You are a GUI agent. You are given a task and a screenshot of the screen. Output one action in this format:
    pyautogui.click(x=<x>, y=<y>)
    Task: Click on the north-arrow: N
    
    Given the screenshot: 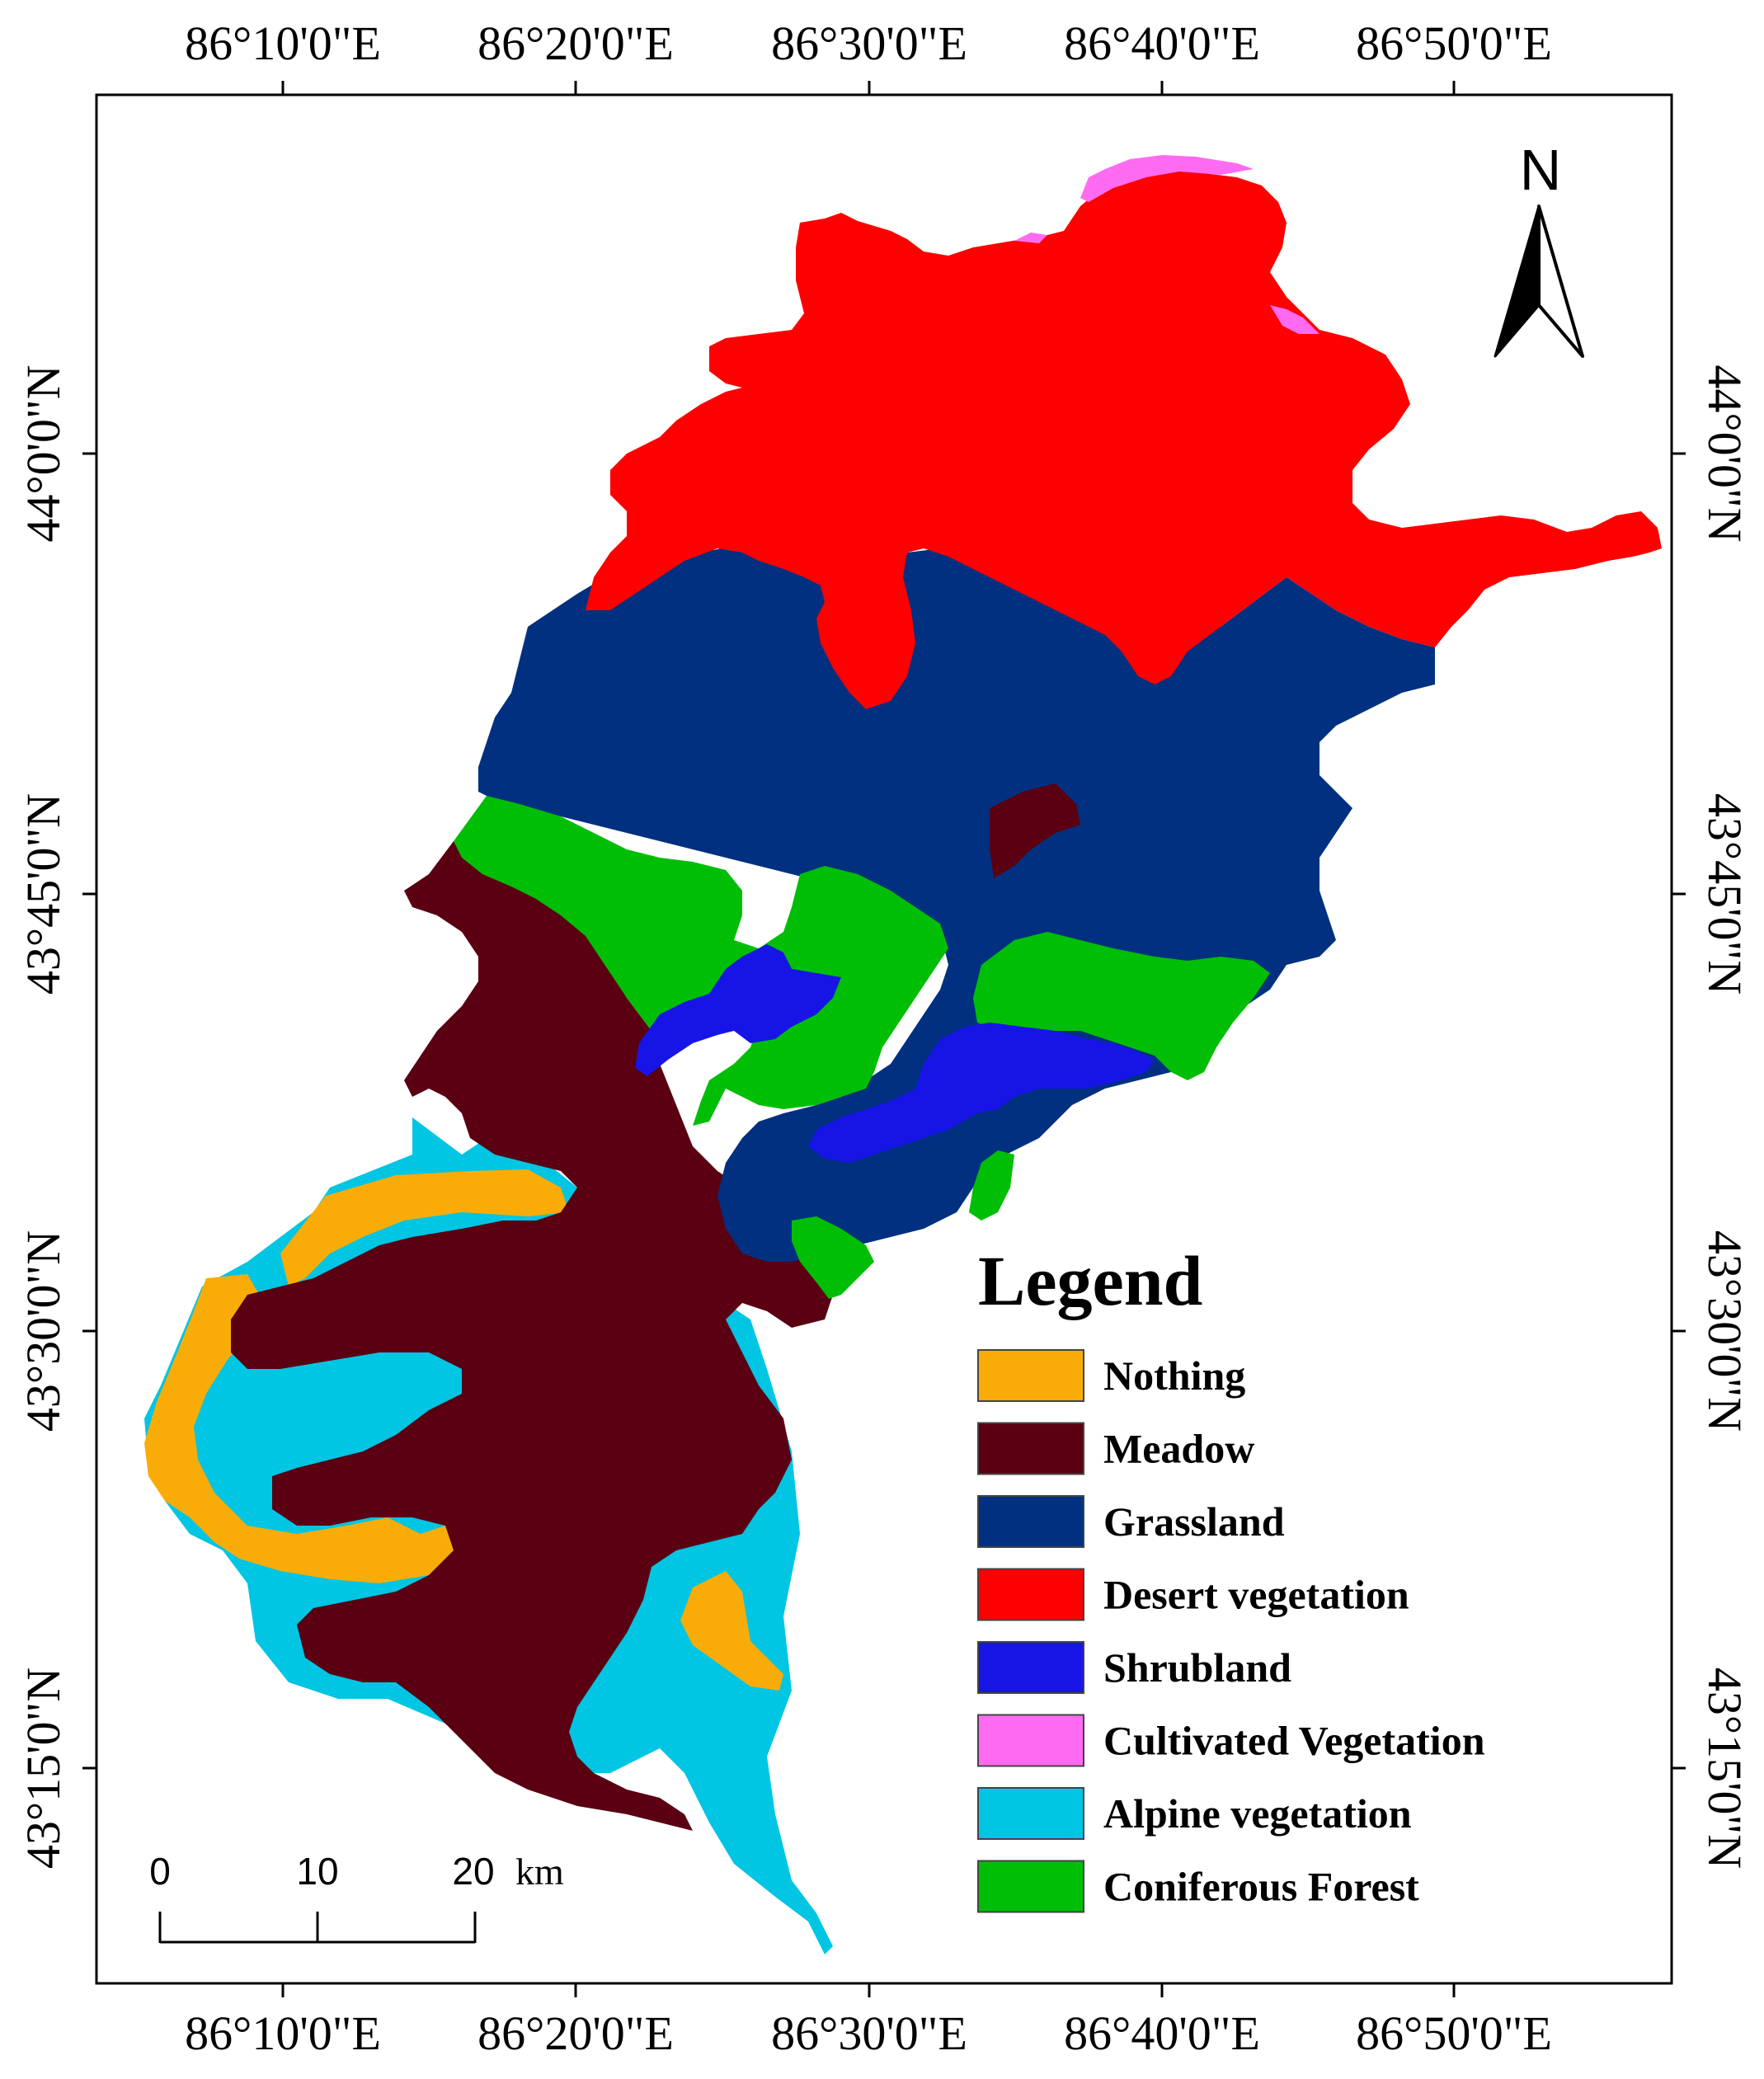 What is the action you would take?
    pyautogui.click(x=1539, y=248)
    